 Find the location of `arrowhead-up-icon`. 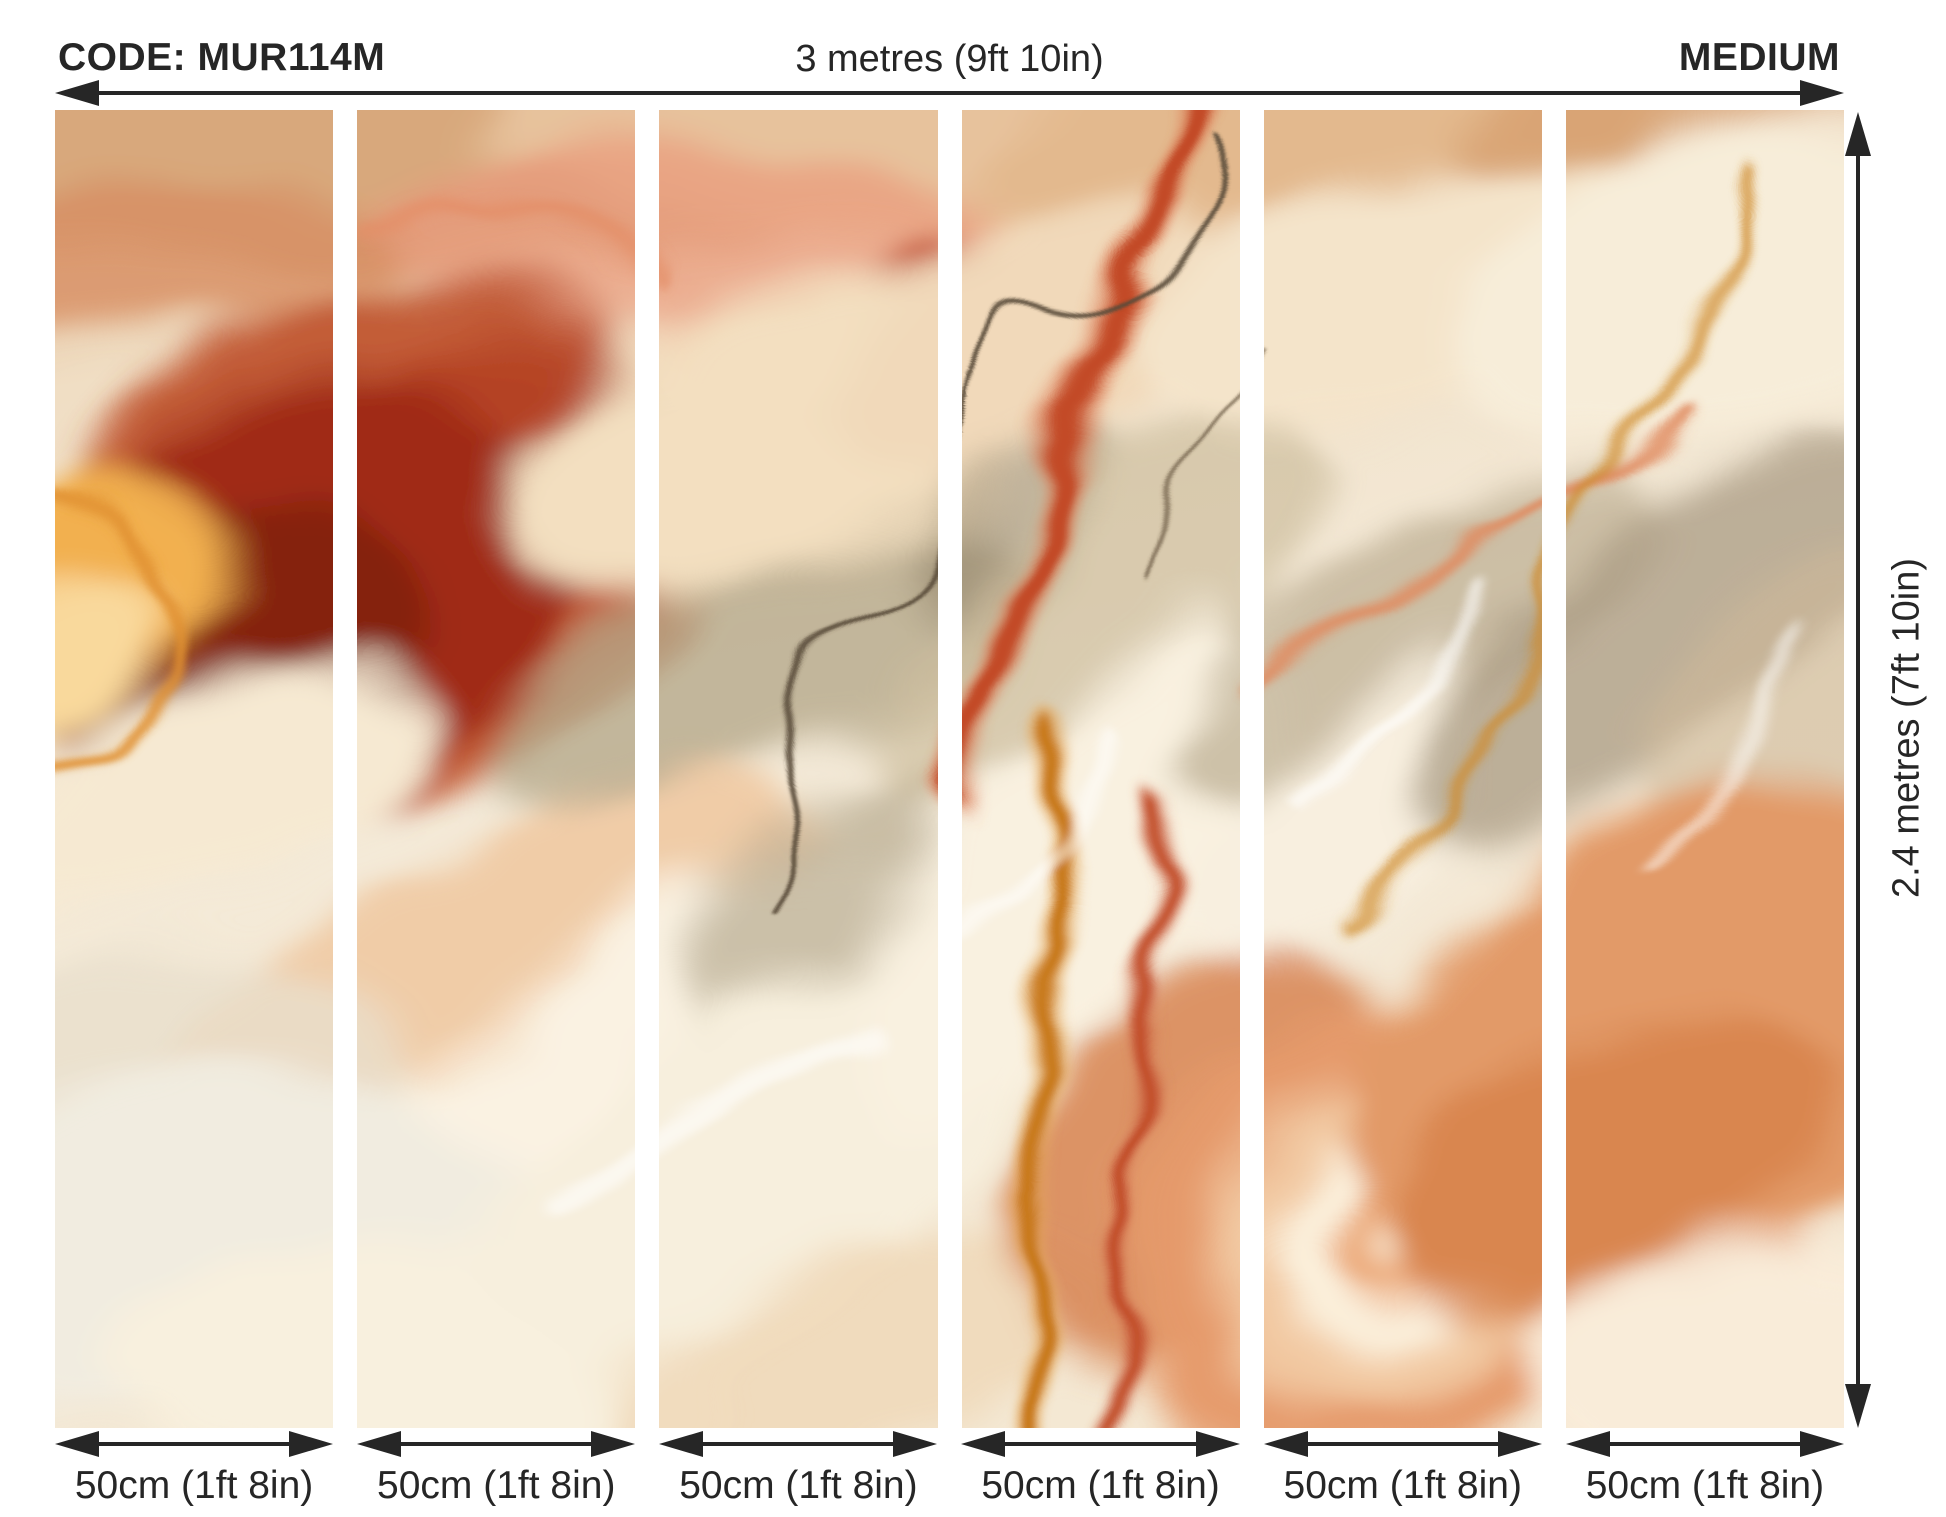

arrowhead-up-icon is located at coordinates (1858, 134).